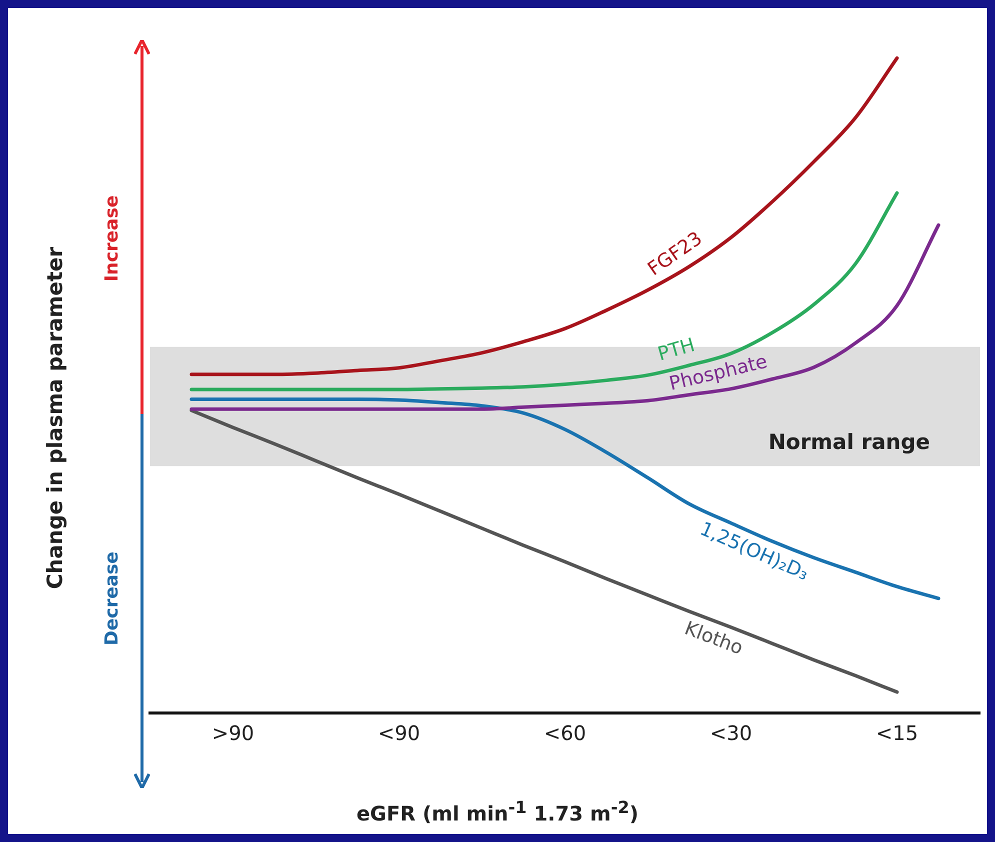 The image size is (995, 842). What do you see at coordinates (497, 812) in the screenshot?
I see `x-axis-title: eGFR (ml min$^{-1}$ 1.73 m$^{-2}$)` at bounding box center [497, 812].